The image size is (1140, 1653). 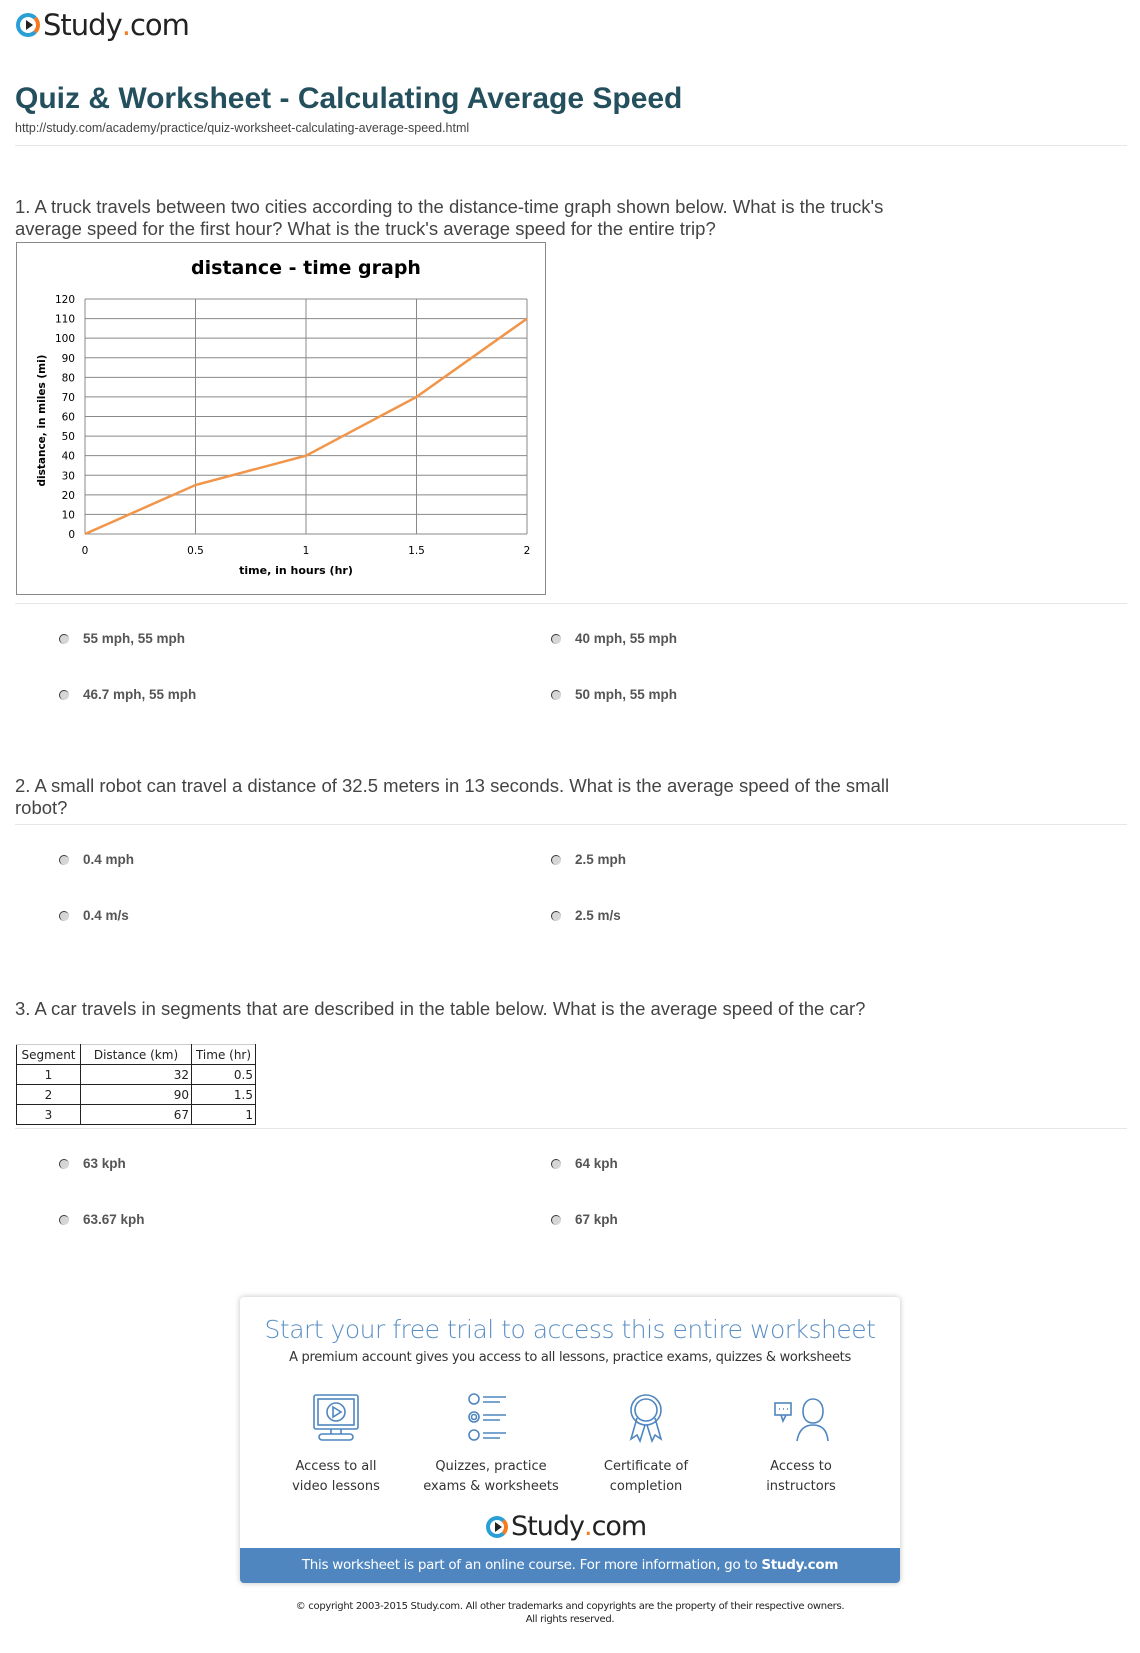 I want to click on y-tick-label: 70, so click(x=68, y=398).